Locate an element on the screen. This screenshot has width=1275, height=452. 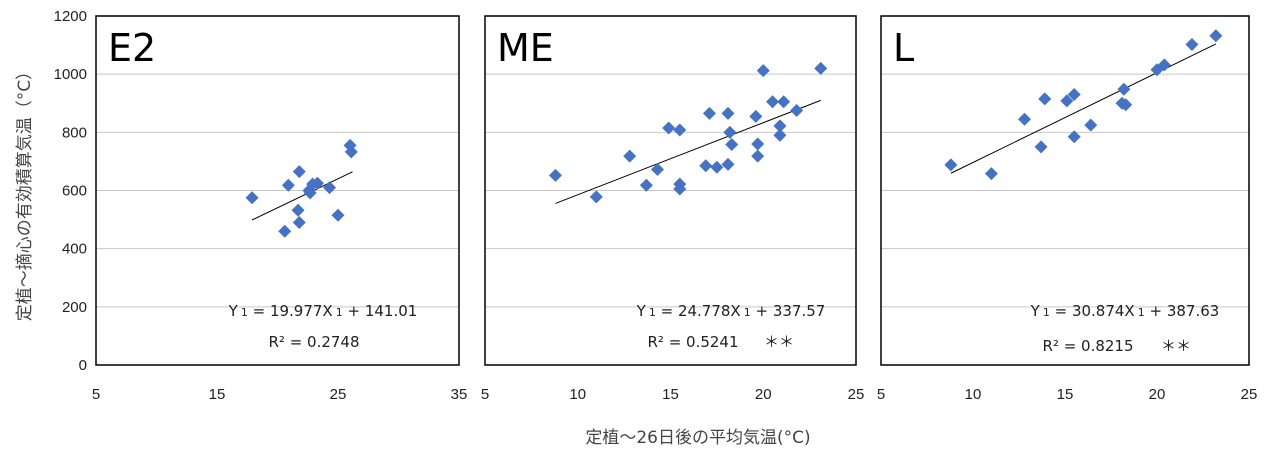
x-tick-label: 35 is located at coordinates (459, 394).